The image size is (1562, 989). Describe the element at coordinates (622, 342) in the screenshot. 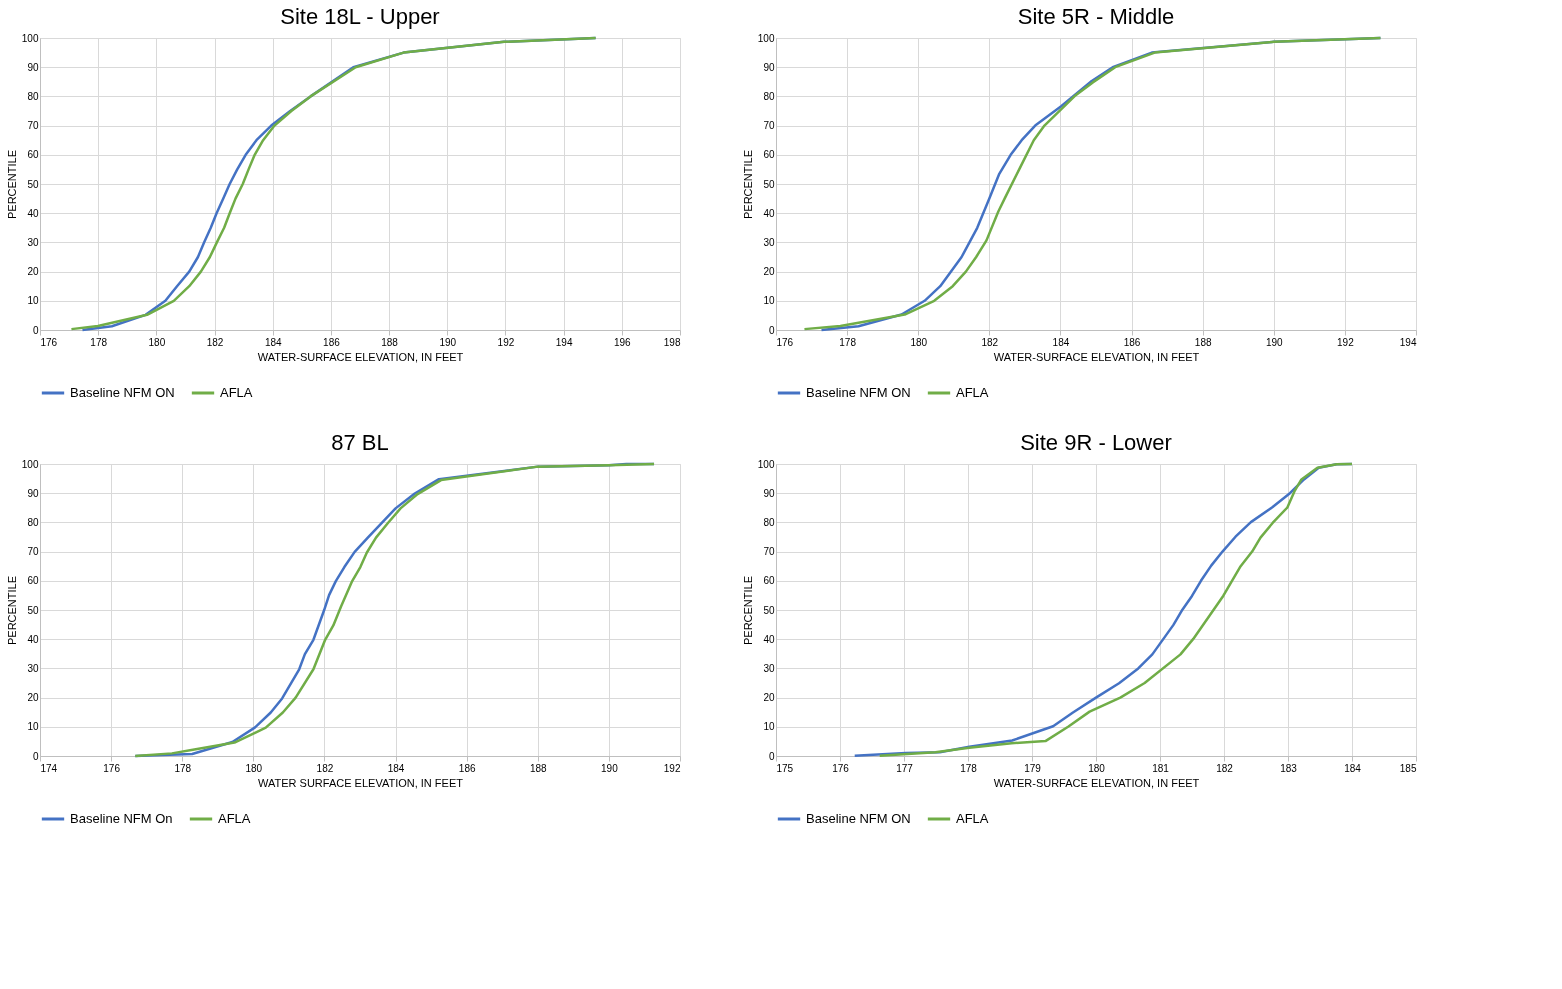

I see `x-tick-label: 196` at that location.